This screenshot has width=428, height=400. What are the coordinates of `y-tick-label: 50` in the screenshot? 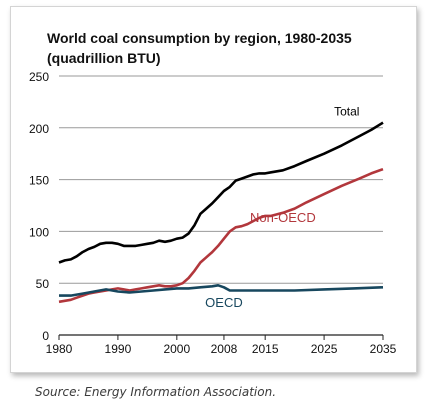 It's located at (43, 284).